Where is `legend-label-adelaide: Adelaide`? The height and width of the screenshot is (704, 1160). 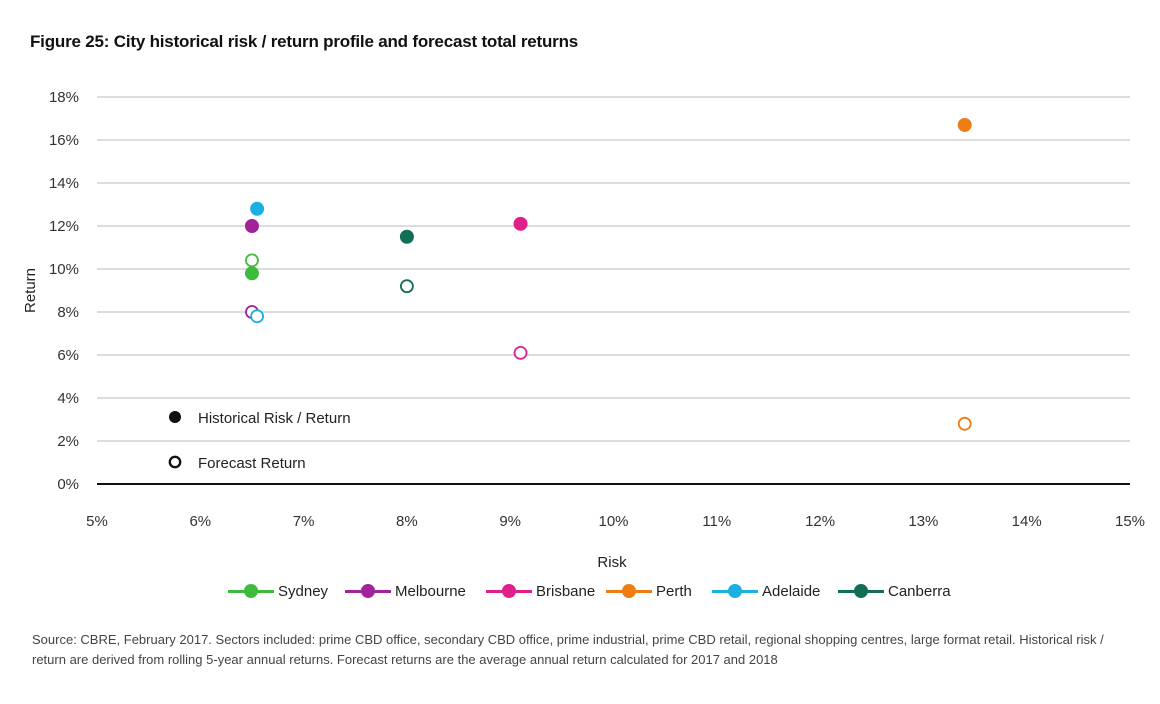 legend-label-adelaide: Adelaide is located at coordinates (791, 591).